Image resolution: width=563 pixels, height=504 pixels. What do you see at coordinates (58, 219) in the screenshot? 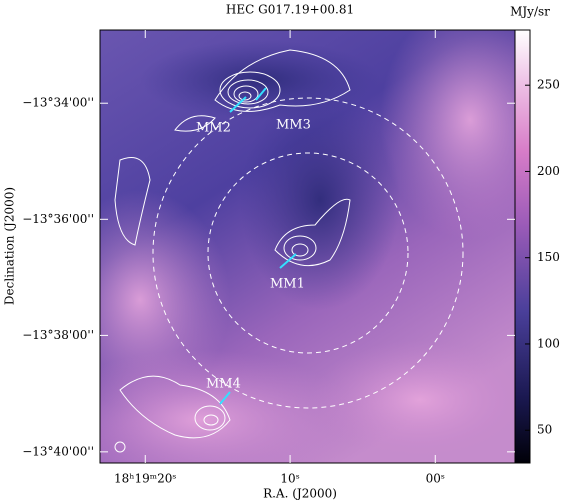
I see `y-tick-label: −13°36'00''` at bounding box center [58, 219].